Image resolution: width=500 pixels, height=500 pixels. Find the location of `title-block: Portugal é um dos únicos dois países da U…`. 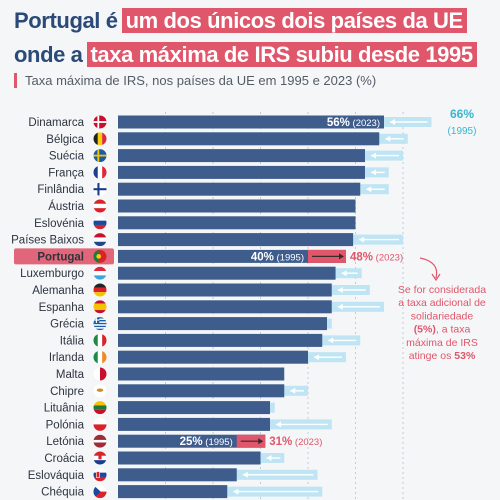

title-block: Portugal é um dos únicos dois países da U… is located at coordinates (254, 38).